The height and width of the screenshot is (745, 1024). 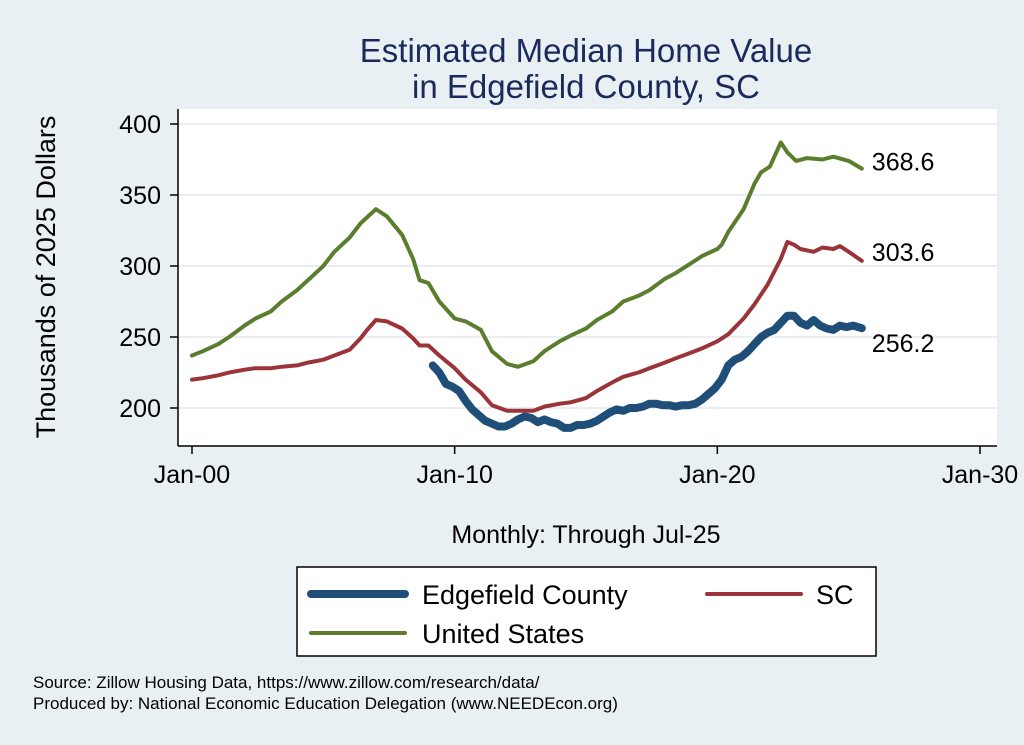 What do you see at coordinates (140, 338) in the screenshot?
I see `y-tick-label: 250` at bounding box center [140, 338].